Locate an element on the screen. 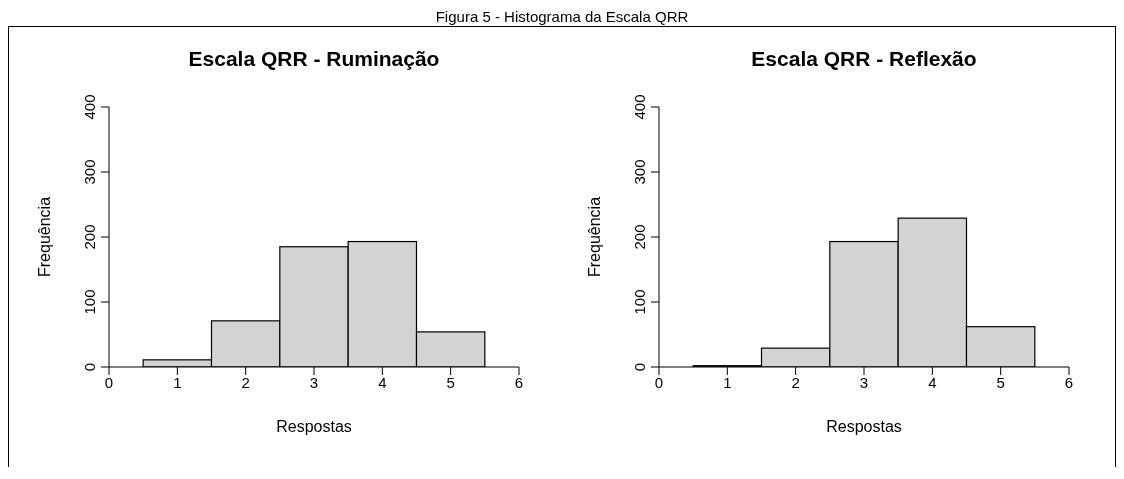  chart-title: Escala QRR - Reflexão is located at coordinates (864, 59).